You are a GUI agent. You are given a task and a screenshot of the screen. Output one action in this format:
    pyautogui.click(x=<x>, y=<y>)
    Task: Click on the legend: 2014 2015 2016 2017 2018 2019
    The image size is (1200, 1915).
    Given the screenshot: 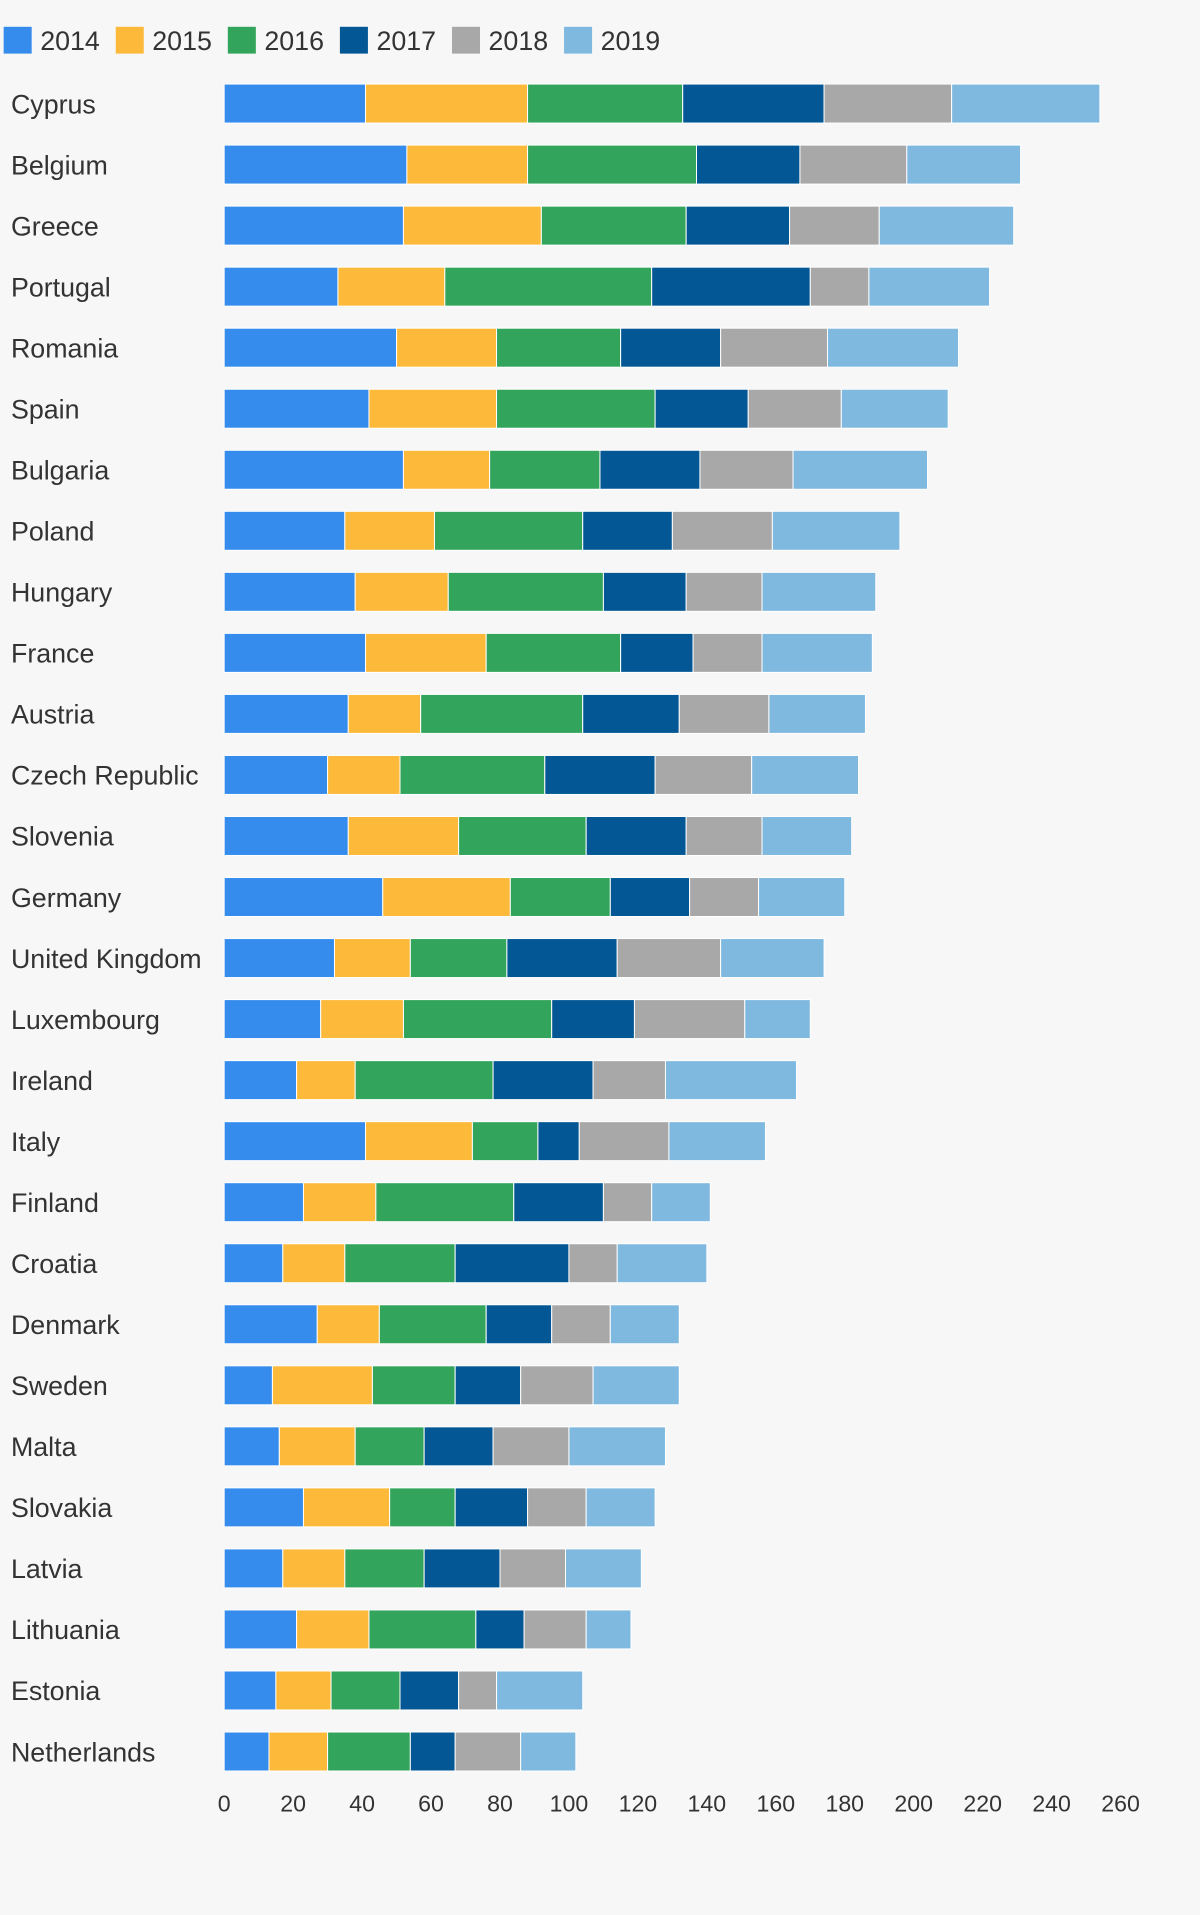 What is the action you would take?
    pyautogui.click(x=331, y=41)
    